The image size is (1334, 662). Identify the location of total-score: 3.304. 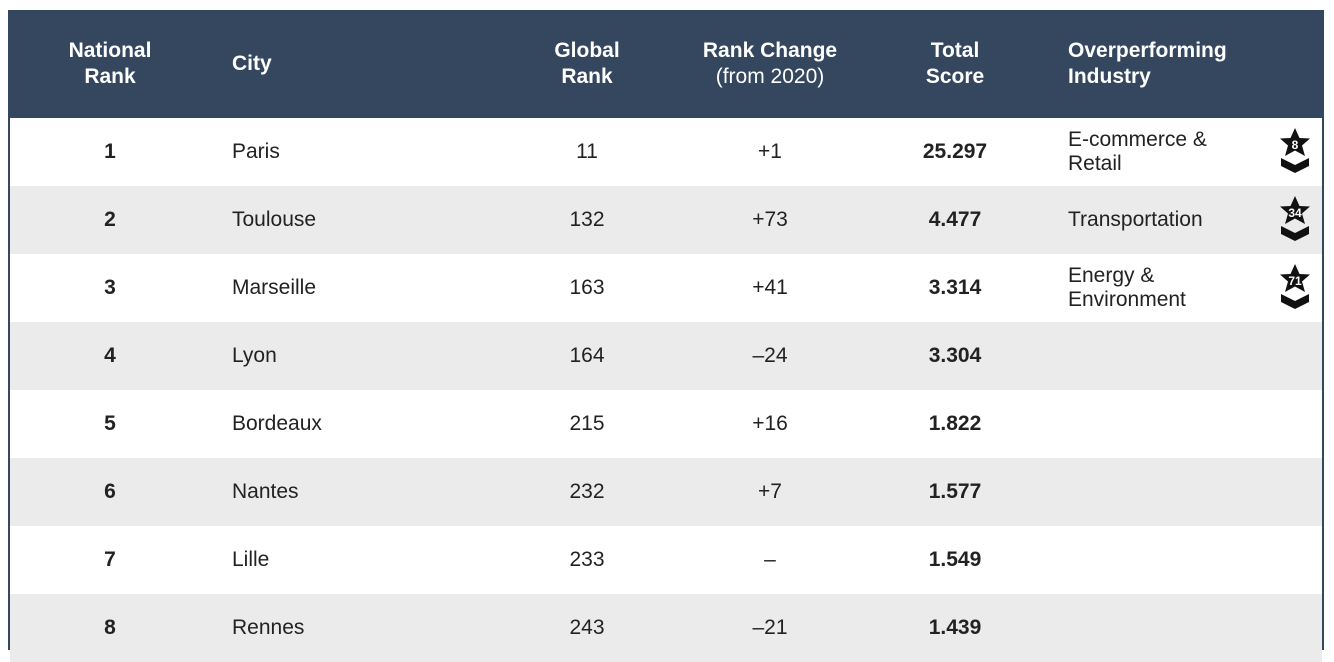
(955, 355).